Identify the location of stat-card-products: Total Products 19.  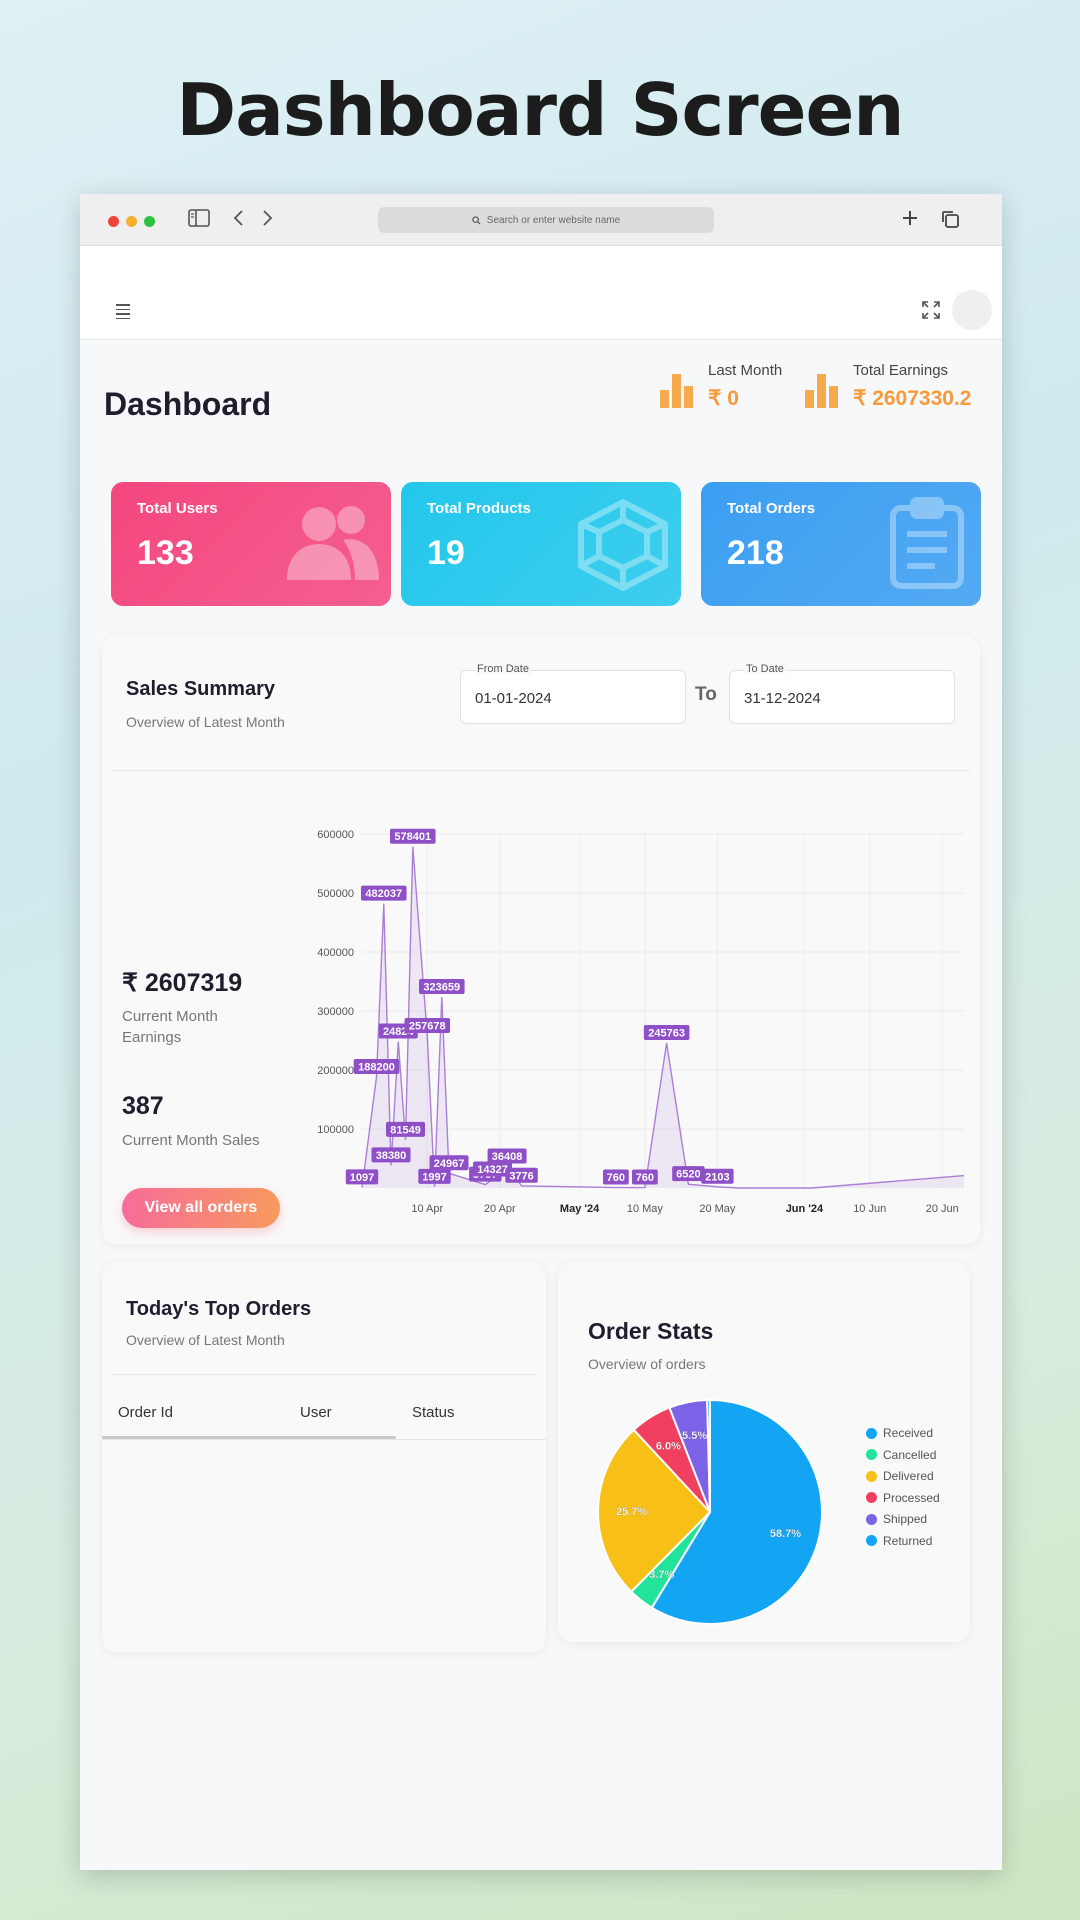
(541, 544).